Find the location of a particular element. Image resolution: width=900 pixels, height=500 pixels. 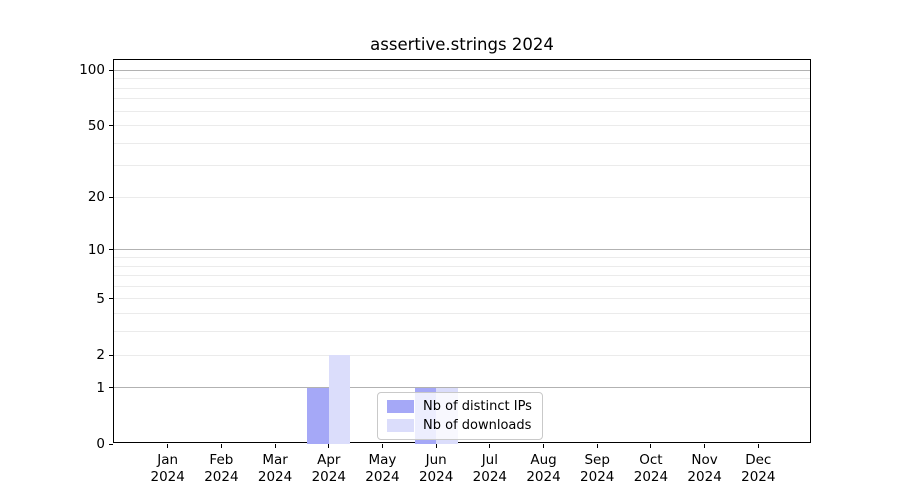

legend-row: Nb of distinct IPs is located at coordinates (459, 406).